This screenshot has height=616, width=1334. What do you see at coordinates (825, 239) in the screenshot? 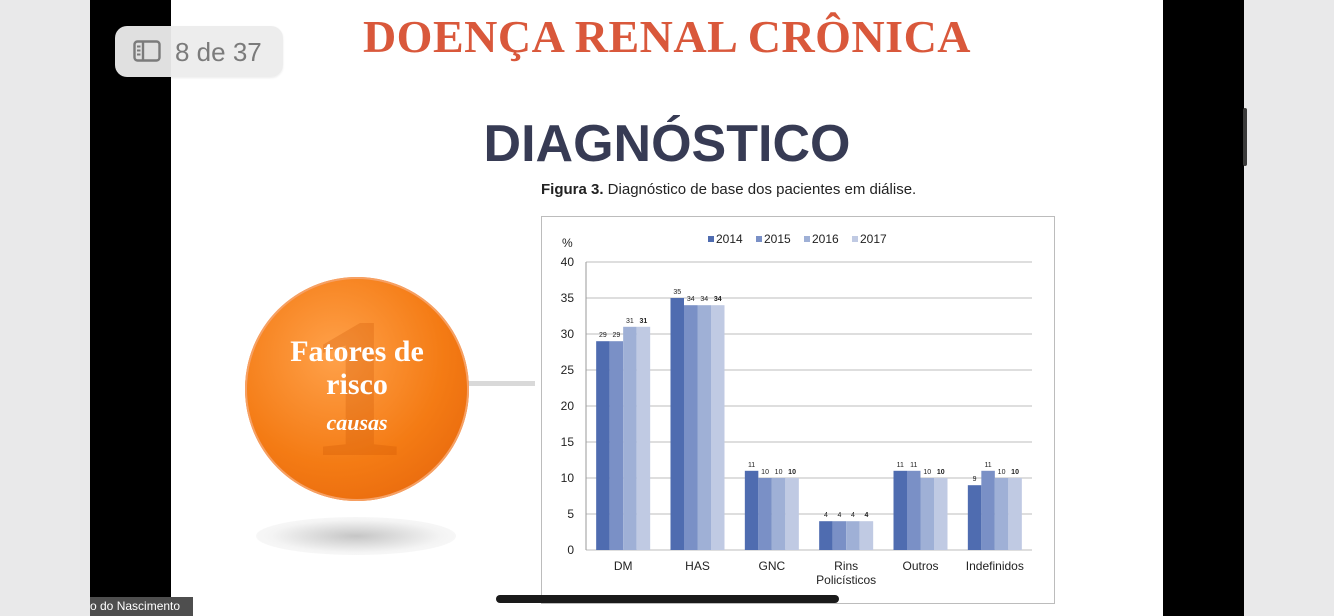
I see `legend-label: 2016` at bounding box center [825, 239].